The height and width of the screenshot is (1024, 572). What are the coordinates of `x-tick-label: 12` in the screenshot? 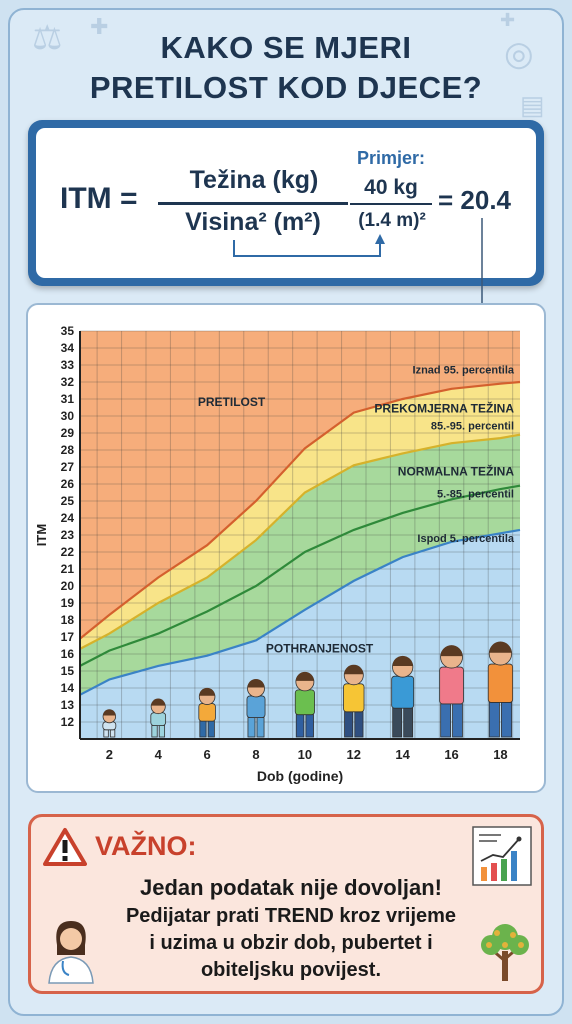 It's located at (354, 754).